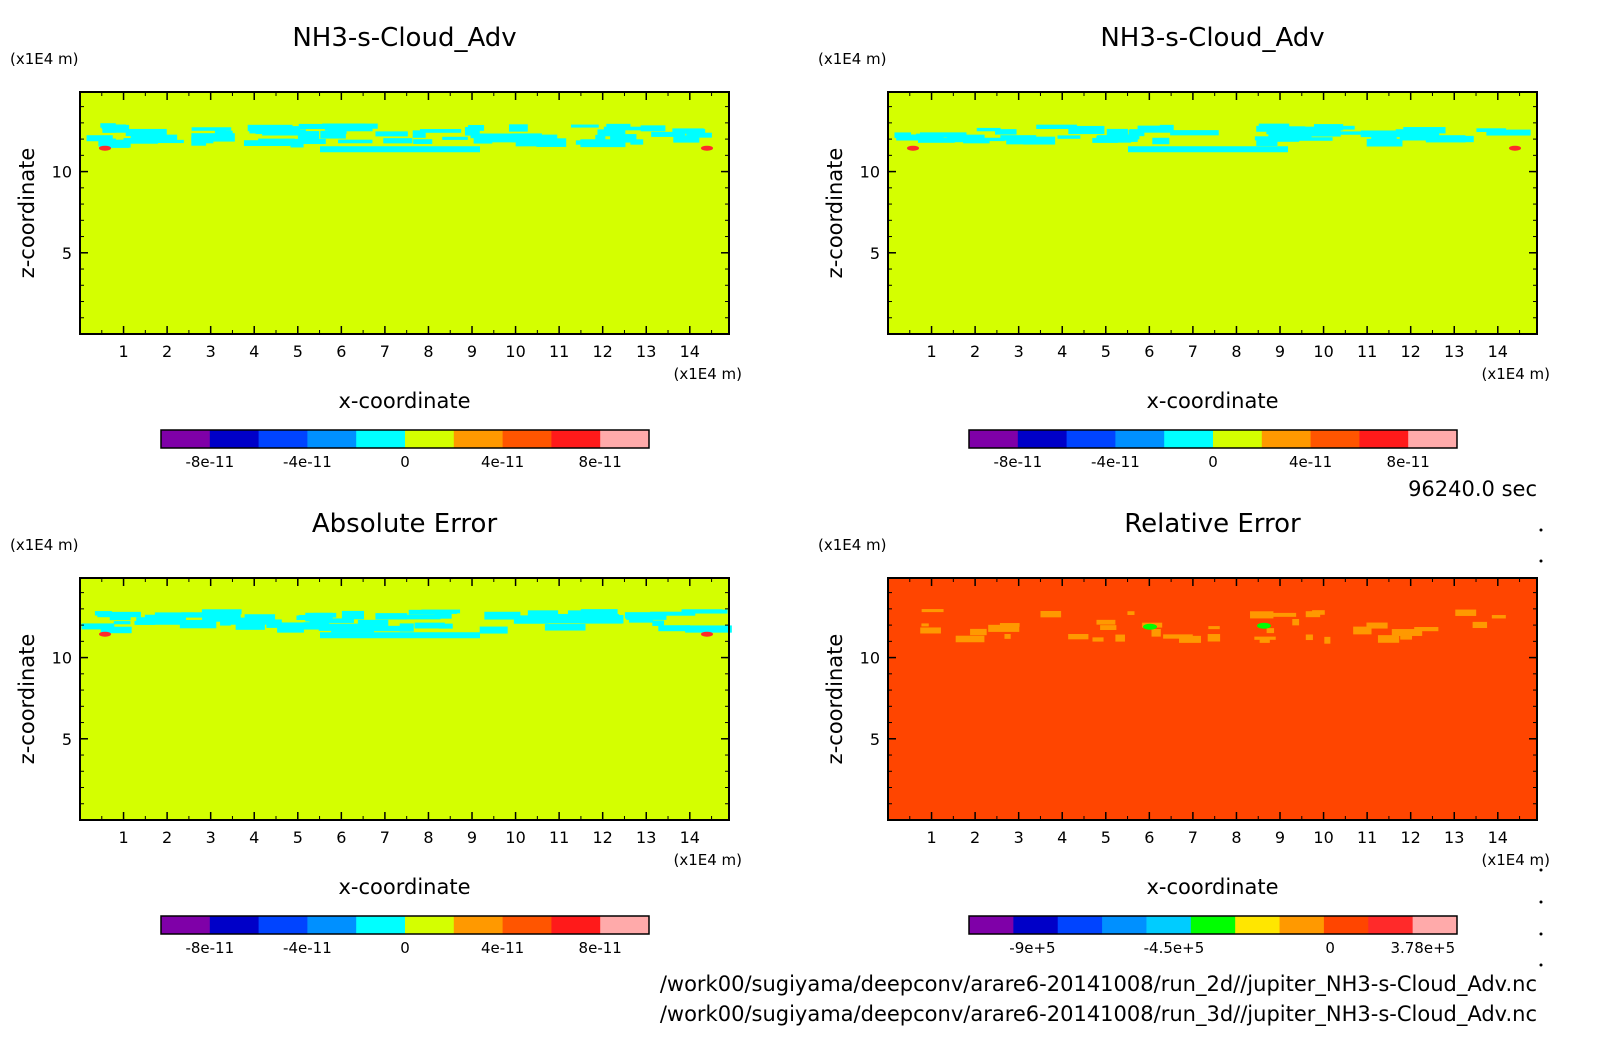 The width and height of the screenshot is (1604, 1058). I want to click on x-tick-label: 3, so click(1019, 837).